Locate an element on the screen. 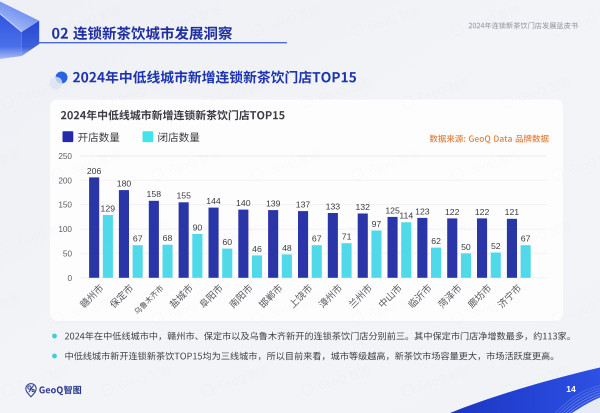  svg-text: 129 is located at coordinates (108, 208).